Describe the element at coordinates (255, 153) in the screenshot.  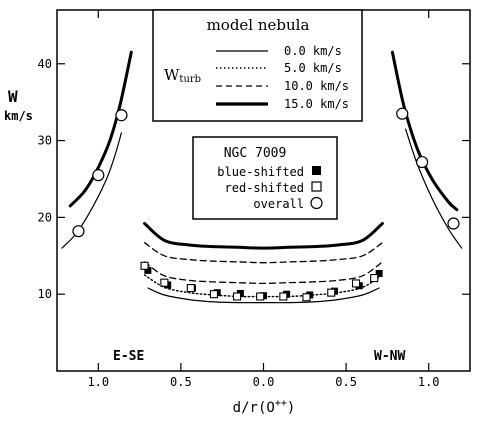
I see `data-legend-title: NGC 7009` at that location.